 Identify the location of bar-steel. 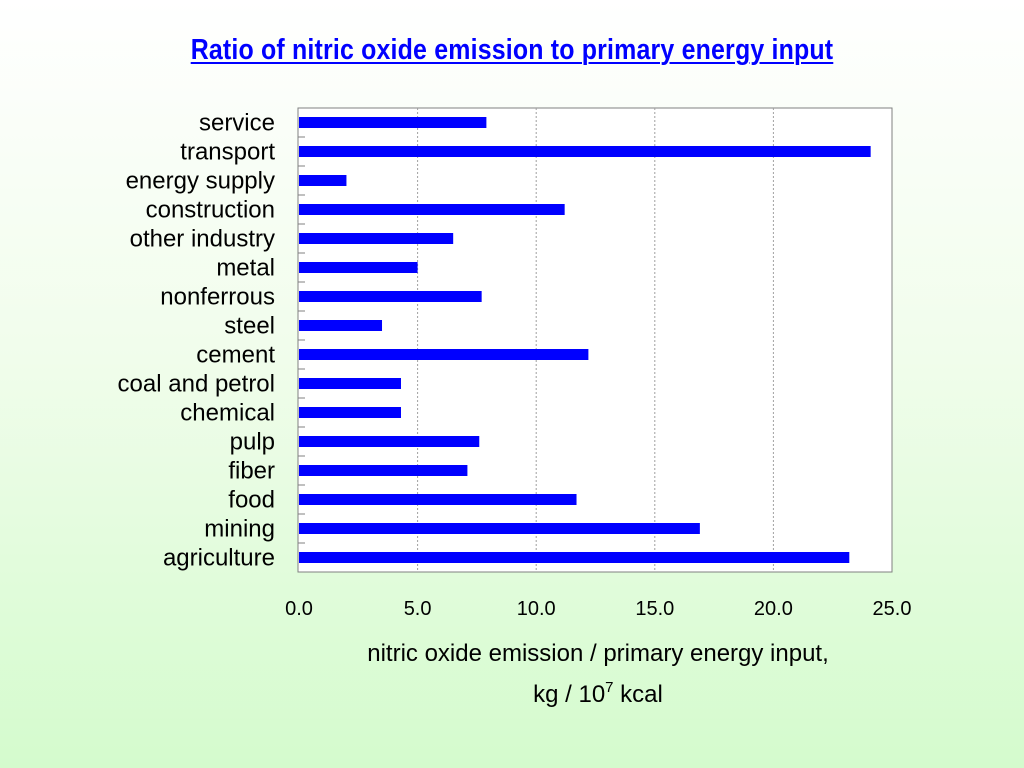
(341, 325).